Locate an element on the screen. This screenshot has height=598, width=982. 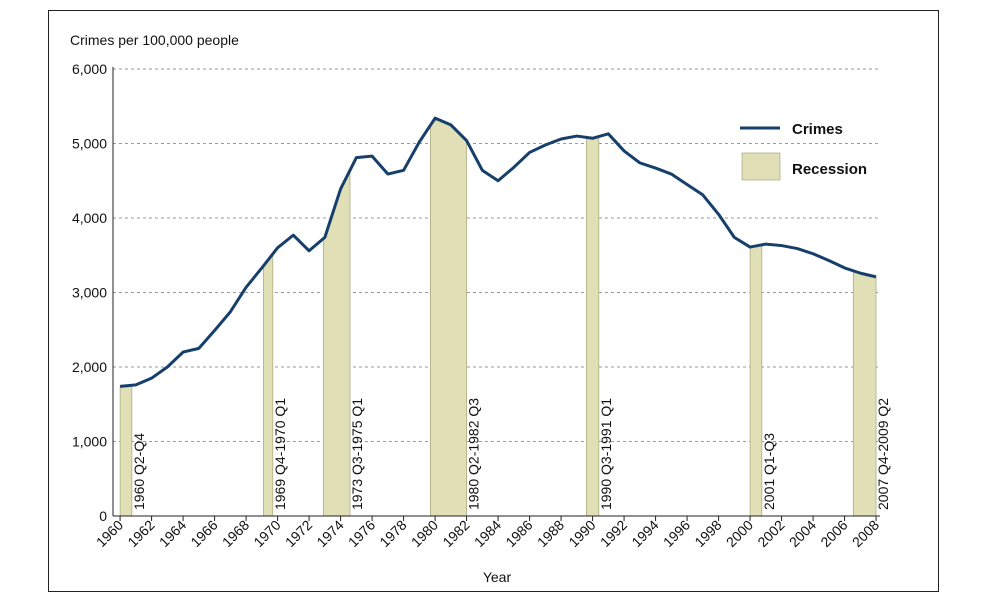
x-tick-label: 1998 is located at coordinates (707, 533).